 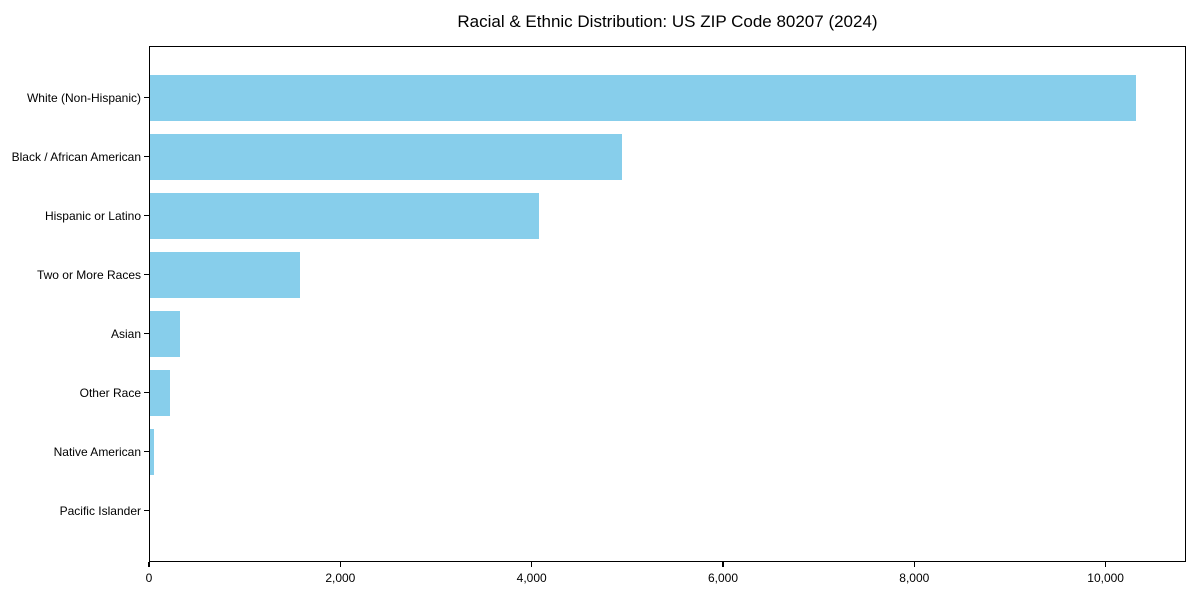 I want to click on y-tick-label: Pacific Islander, so click(x=100, y=510).